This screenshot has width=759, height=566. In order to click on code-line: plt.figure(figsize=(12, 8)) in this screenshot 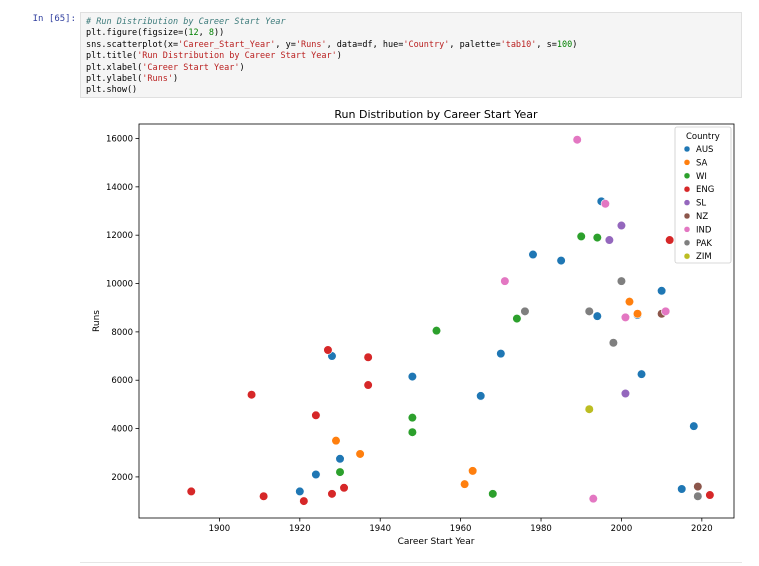, I will do `click(155, 33)`.